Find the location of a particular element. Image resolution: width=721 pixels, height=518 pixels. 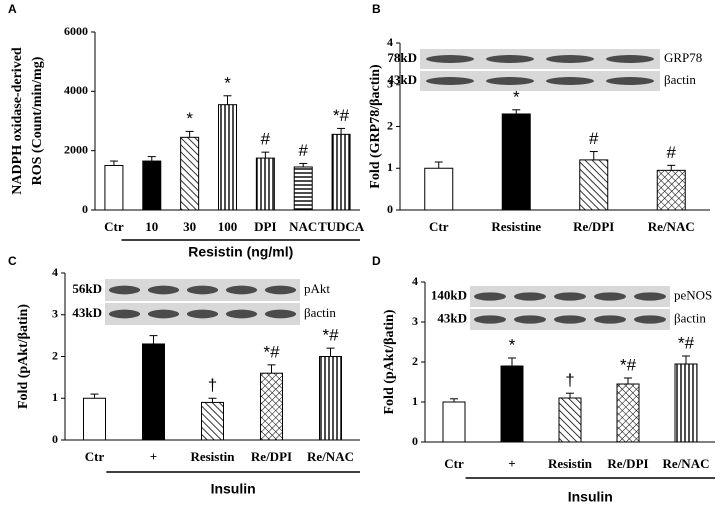

x-tick-label: 100 is located at coordinates (228, 226).